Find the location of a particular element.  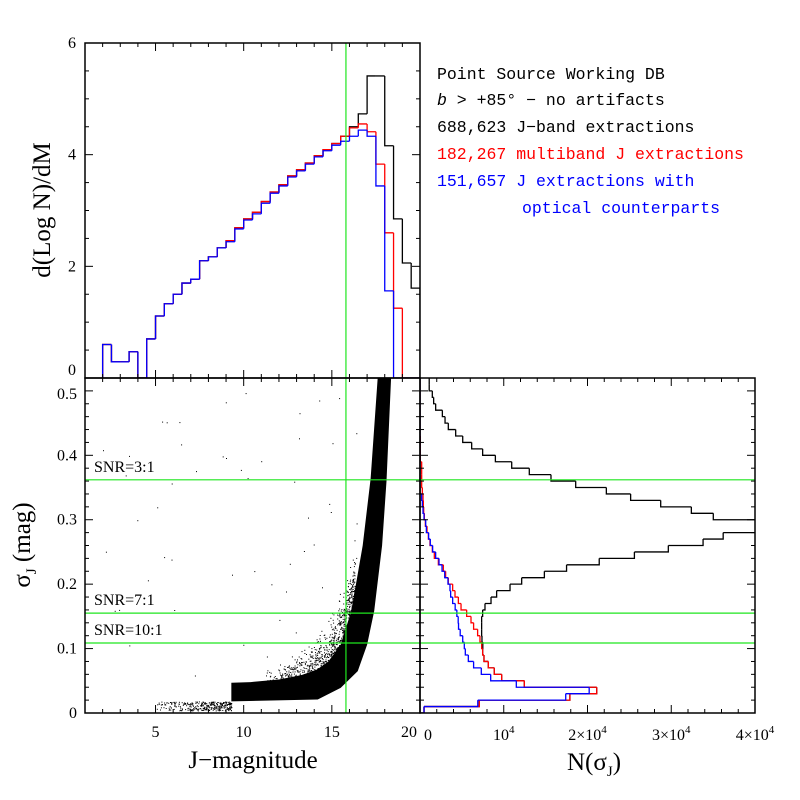

tick-mantissa: 10 is located at coordinates (501, 735).